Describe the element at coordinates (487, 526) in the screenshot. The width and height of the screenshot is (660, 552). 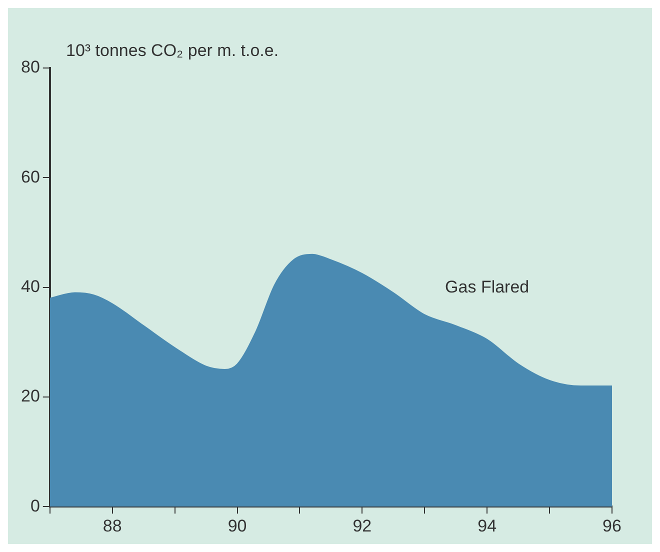
I see `x-tick-label: 94` at that location.